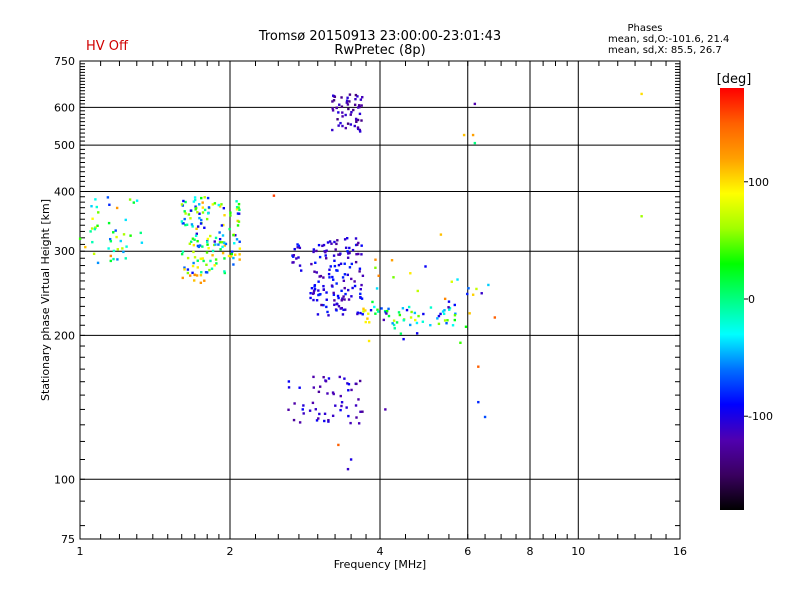 The image size is (800, 600). What do you see at coordinates (64, 61) in the screenshot?
I see `y-tick-label: 750` at bounding box center [64, 61].